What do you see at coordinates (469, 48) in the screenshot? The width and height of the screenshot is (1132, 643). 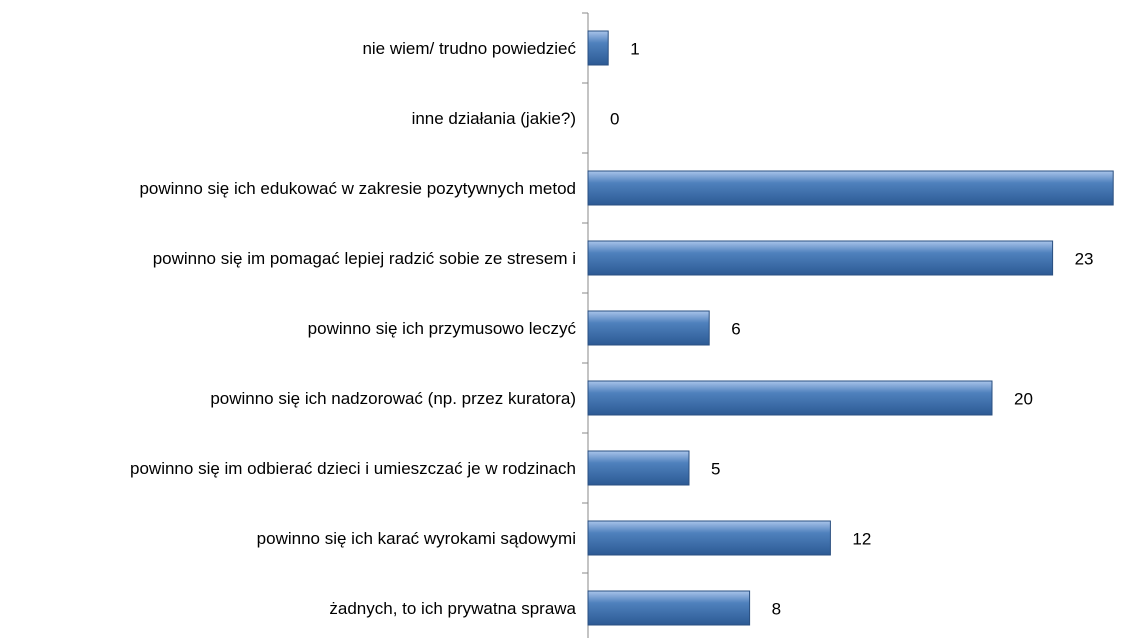 I see `category-label: nie wiem/ trudno powiedzieć` at bounding box center [469, 48].